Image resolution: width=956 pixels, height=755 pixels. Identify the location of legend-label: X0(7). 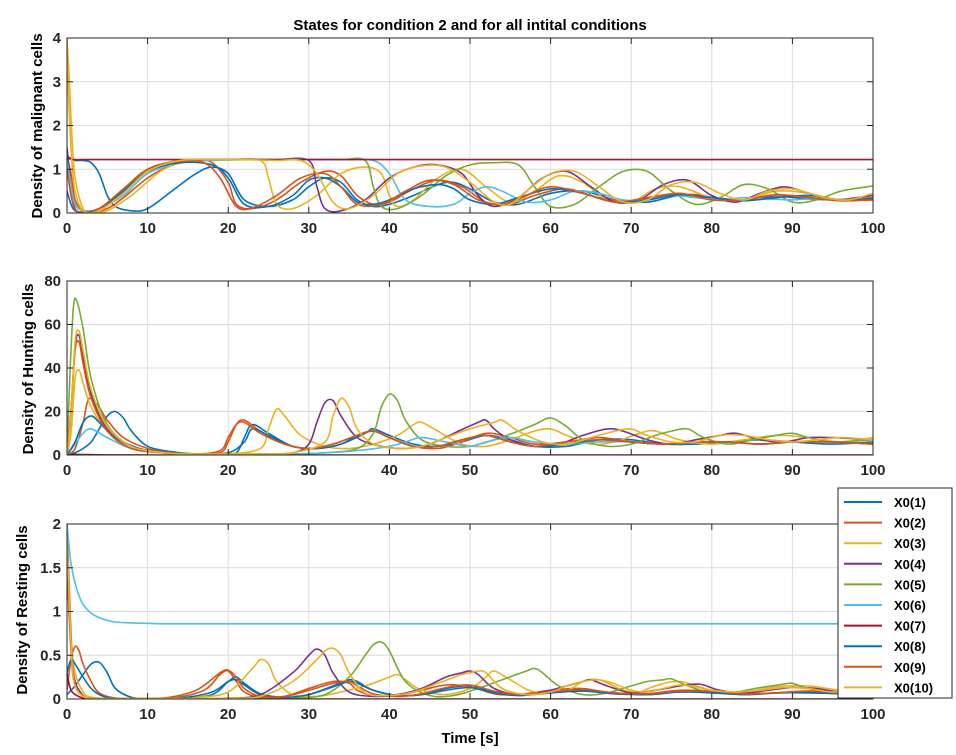
(910, 626).